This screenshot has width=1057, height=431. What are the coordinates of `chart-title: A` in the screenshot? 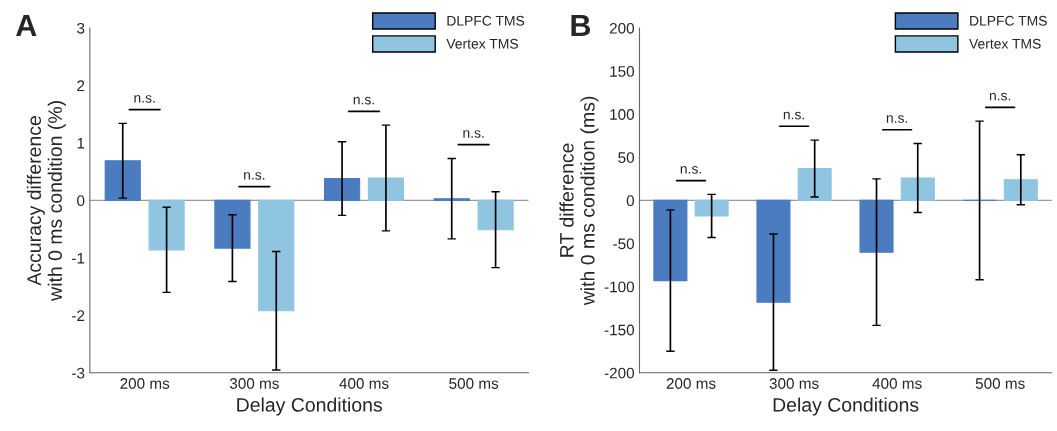 It's located at (26, 25).